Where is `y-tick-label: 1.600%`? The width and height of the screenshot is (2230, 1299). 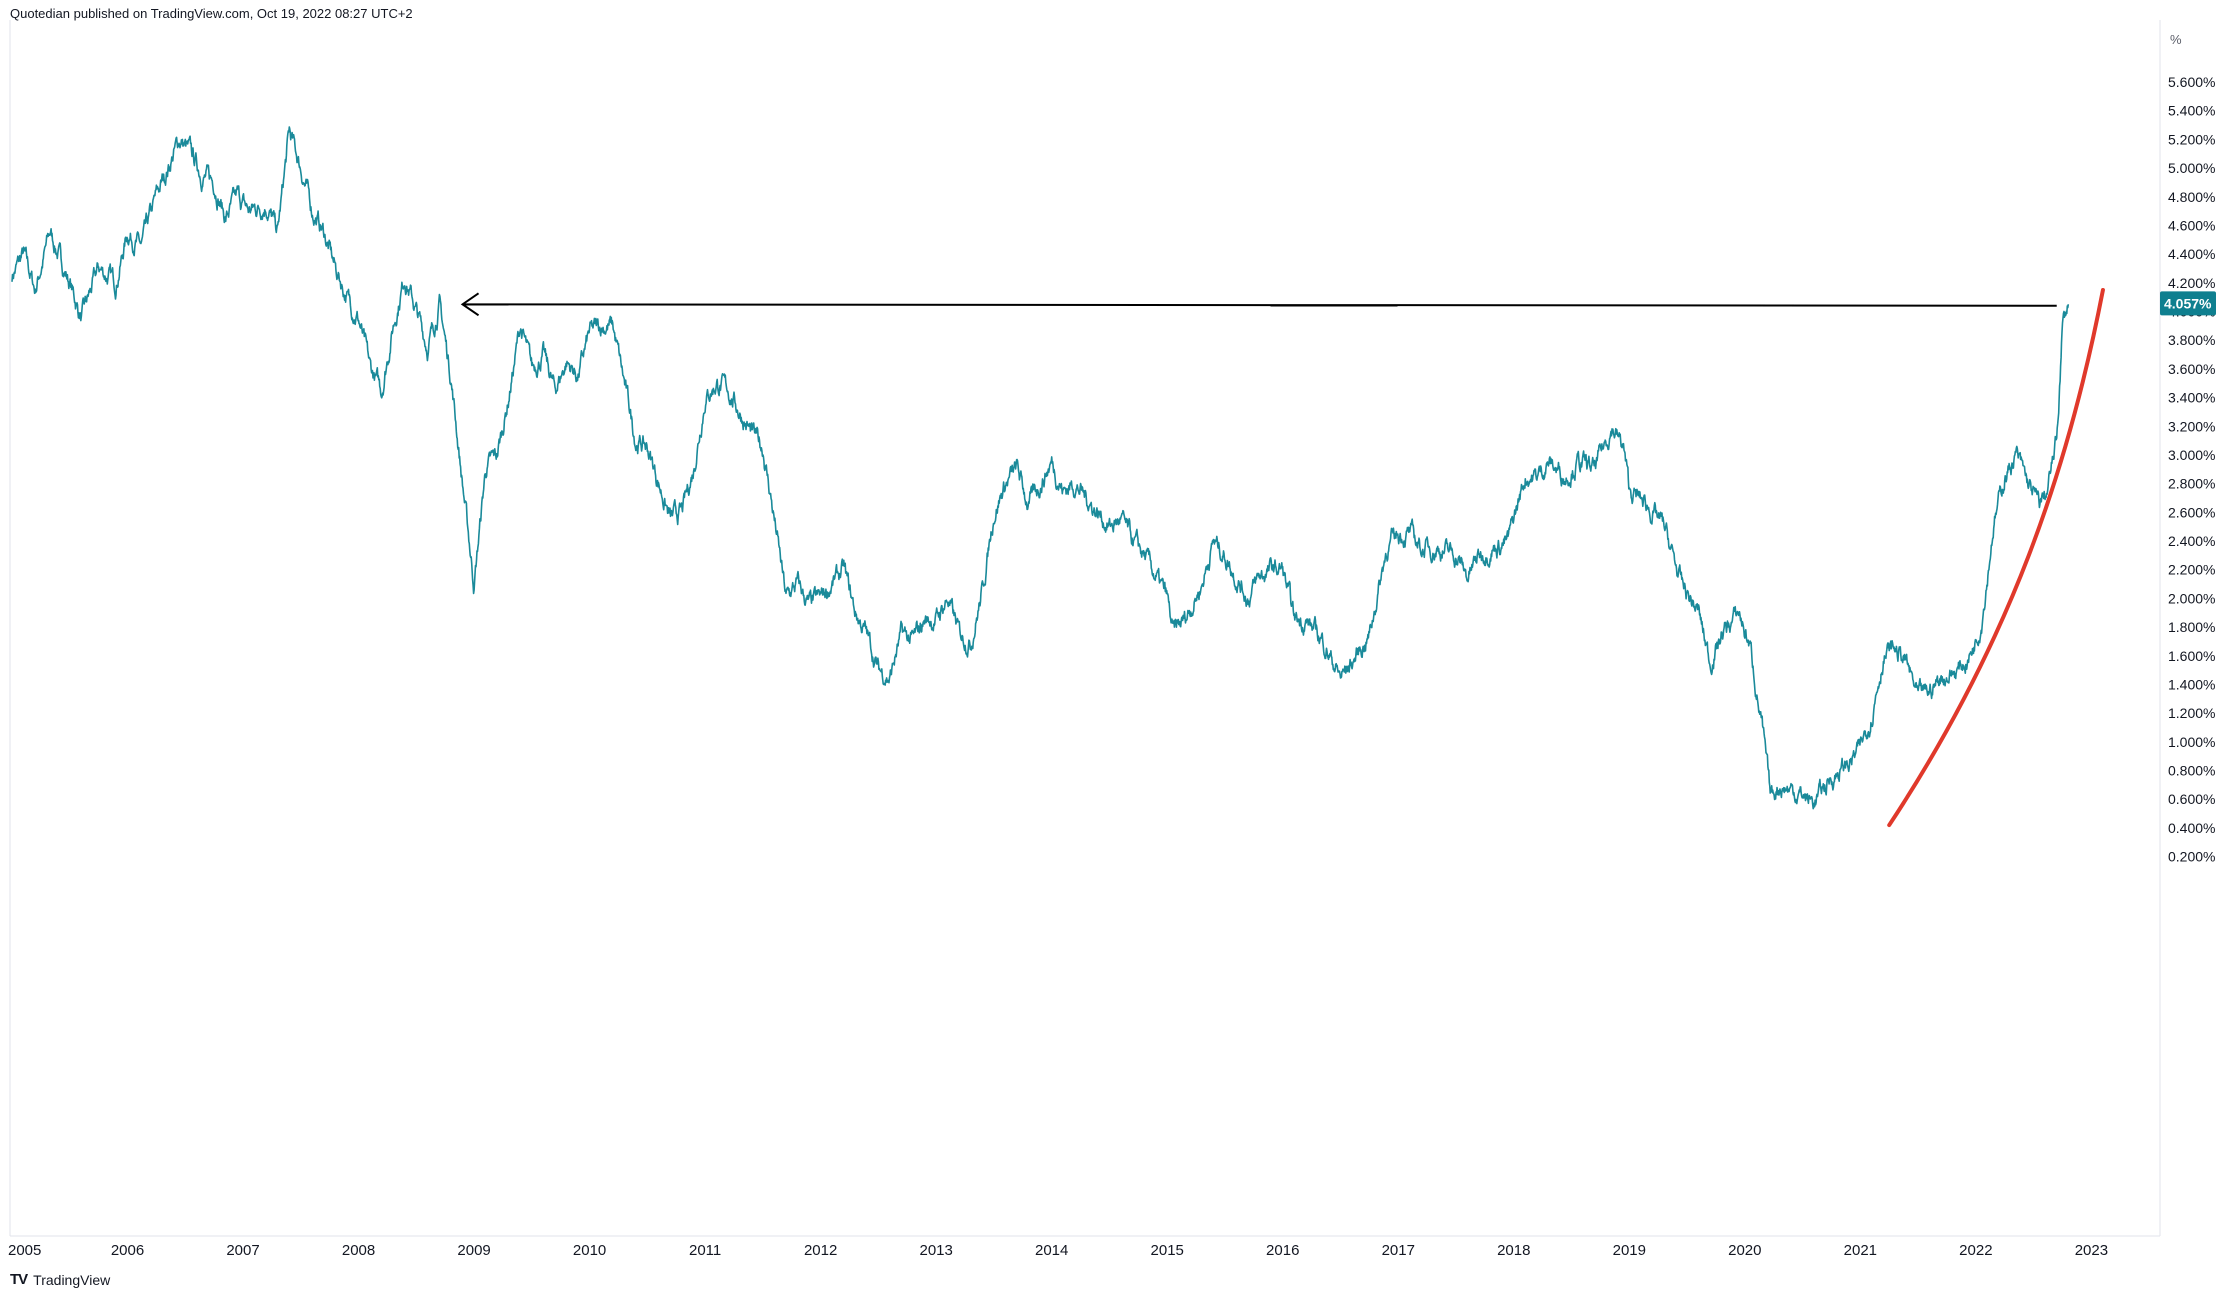
y-tick-label: 1.600% is located at coordinates (2191, 656).